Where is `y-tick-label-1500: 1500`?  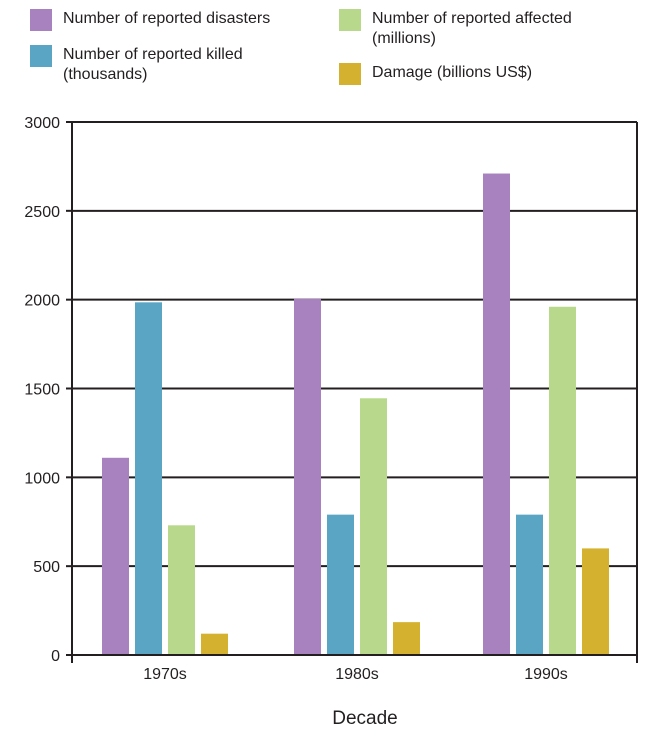
y-tick-label-1500: 1500 is located at coordinates (42, 390).